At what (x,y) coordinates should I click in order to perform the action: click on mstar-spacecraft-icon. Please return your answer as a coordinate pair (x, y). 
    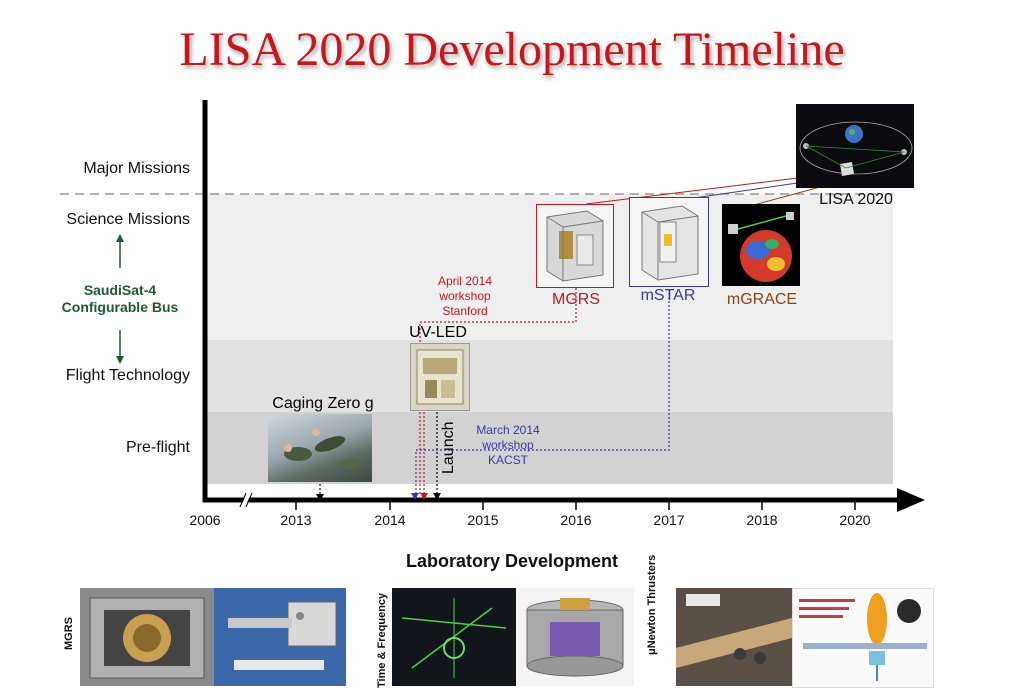
    Looking at the image, I should click on (670, 243).